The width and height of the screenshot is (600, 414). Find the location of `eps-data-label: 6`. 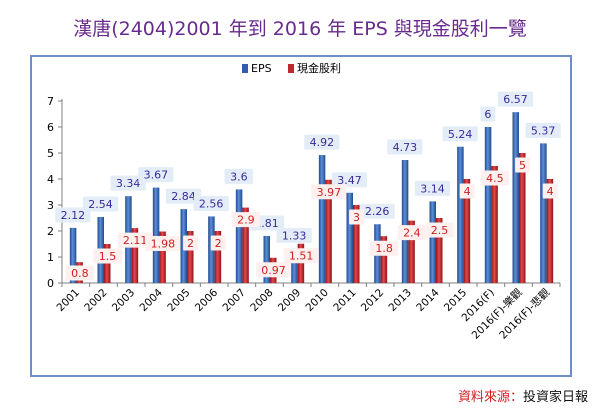

eps-data-label: 6 is located at coordinates (487, 114).